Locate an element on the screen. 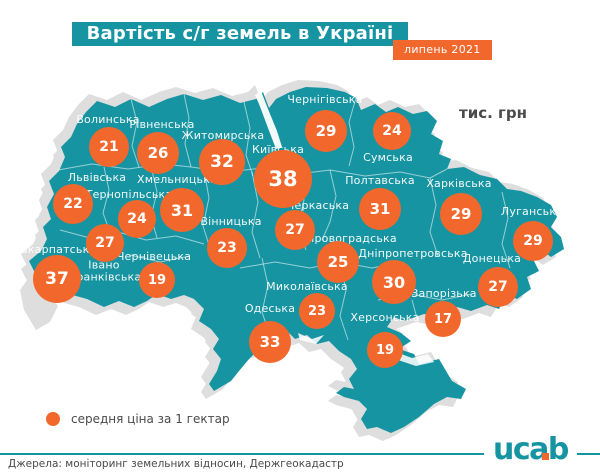 The image size is (600, 474). region-marker: 38 is located at coordinates (283, 179).